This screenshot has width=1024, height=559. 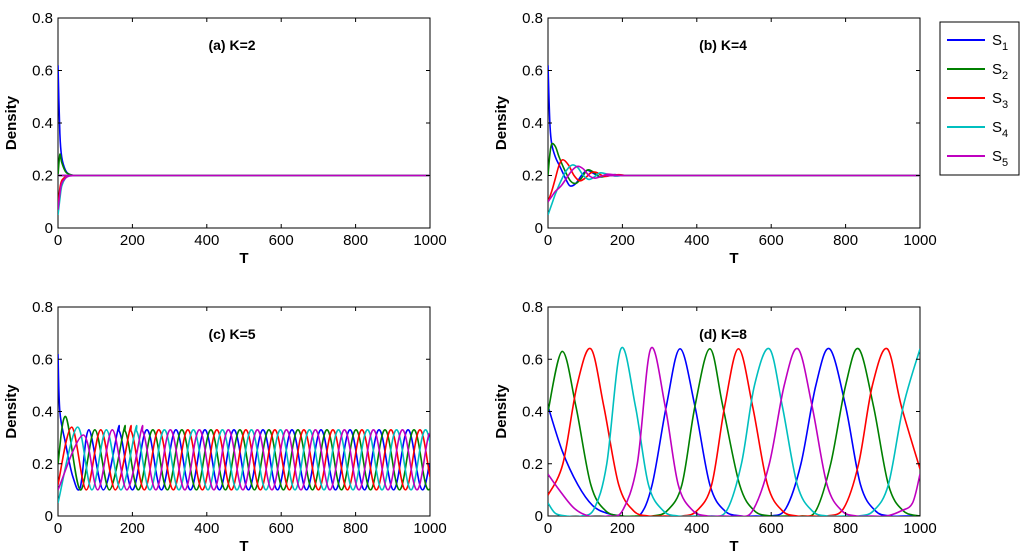 What do you see at coordinates (1000, 42) in the screenshot?
I see `legend-label-s1: S1` at bounding box center [1000, 42].